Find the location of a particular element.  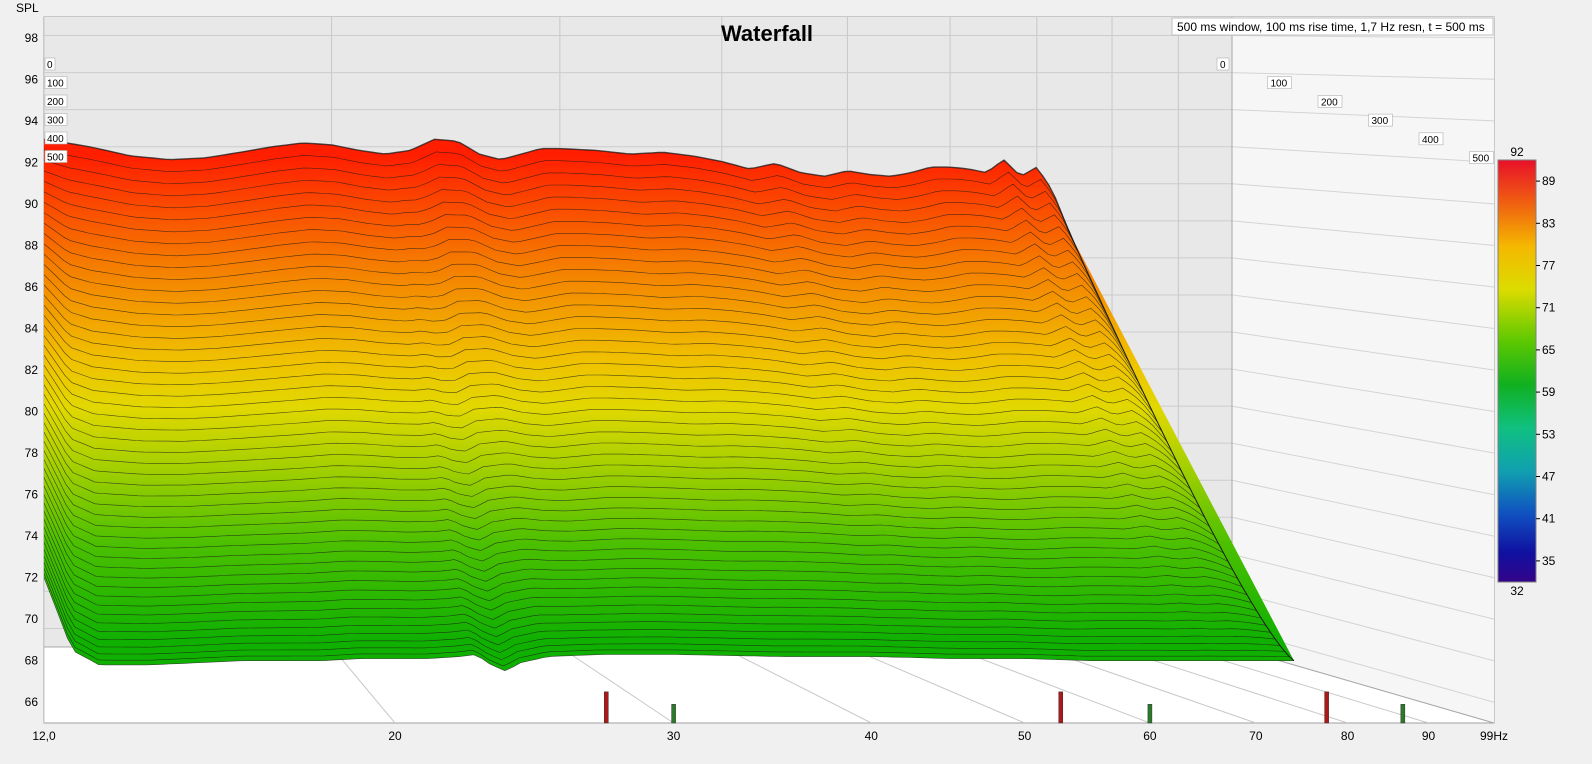

colorbar-tick-label: 41 is located at coordinates (1549, 519).